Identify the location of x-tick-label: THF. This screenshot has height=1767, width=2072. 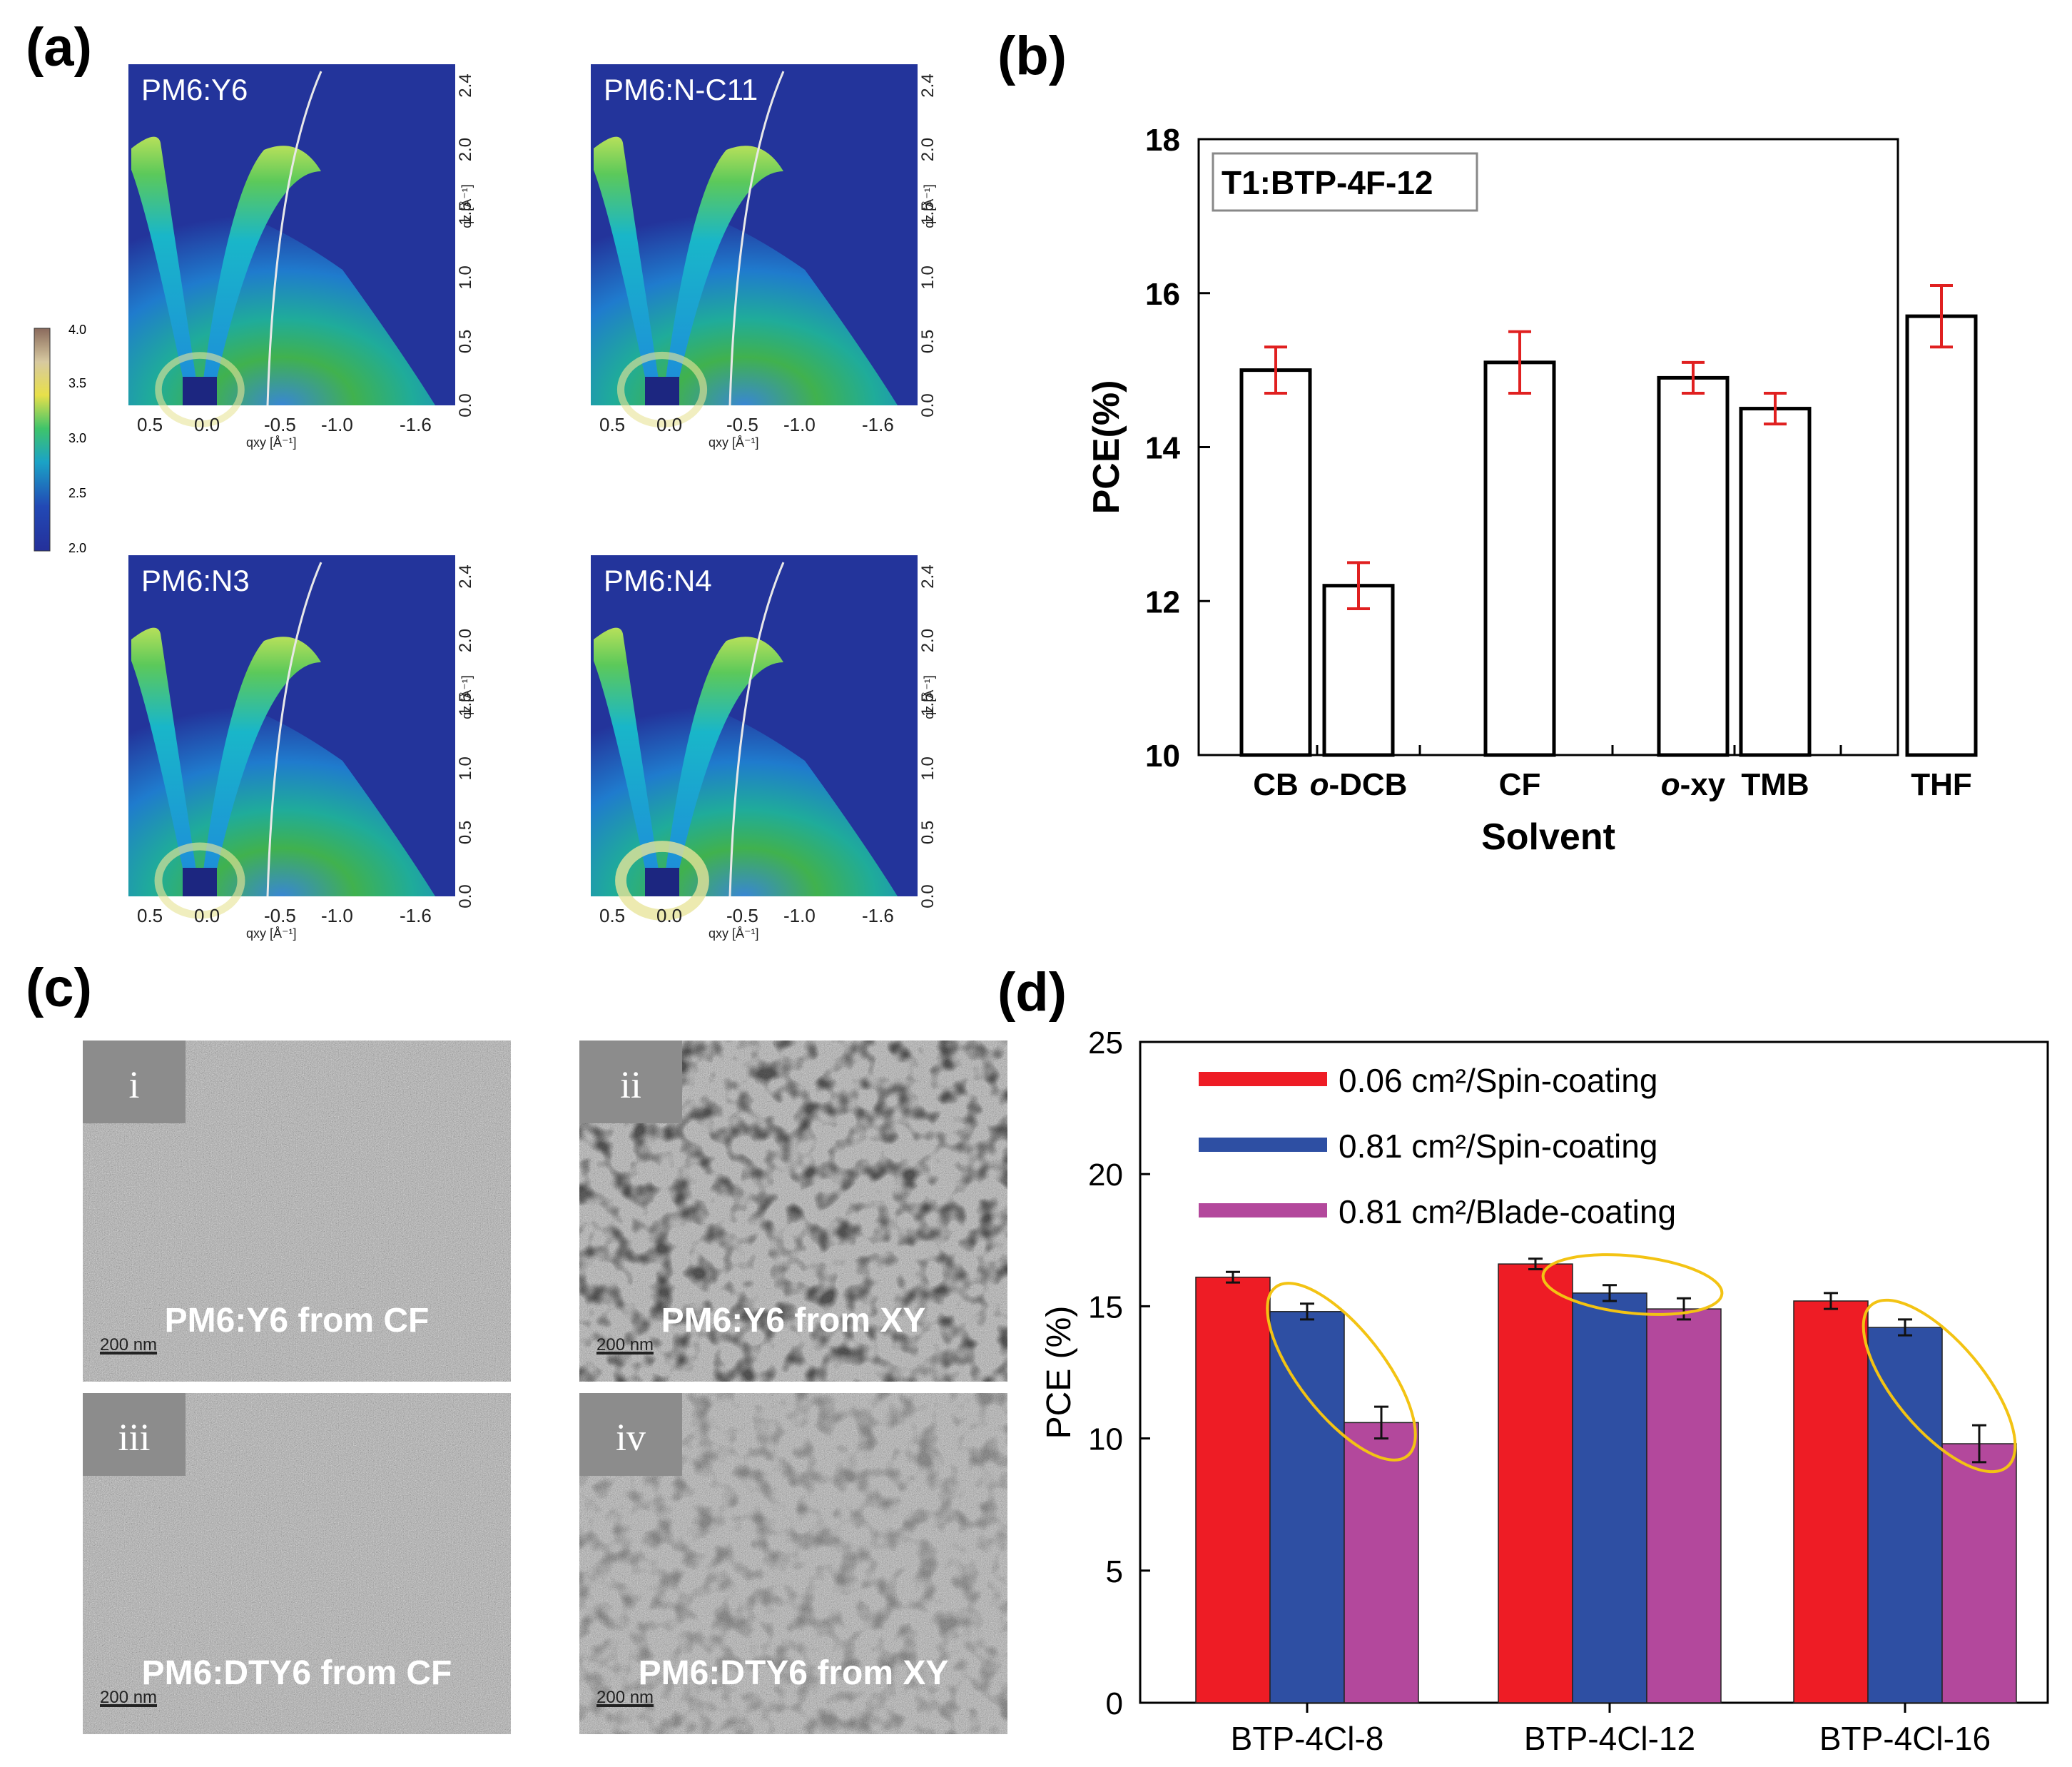
(1942, 784).